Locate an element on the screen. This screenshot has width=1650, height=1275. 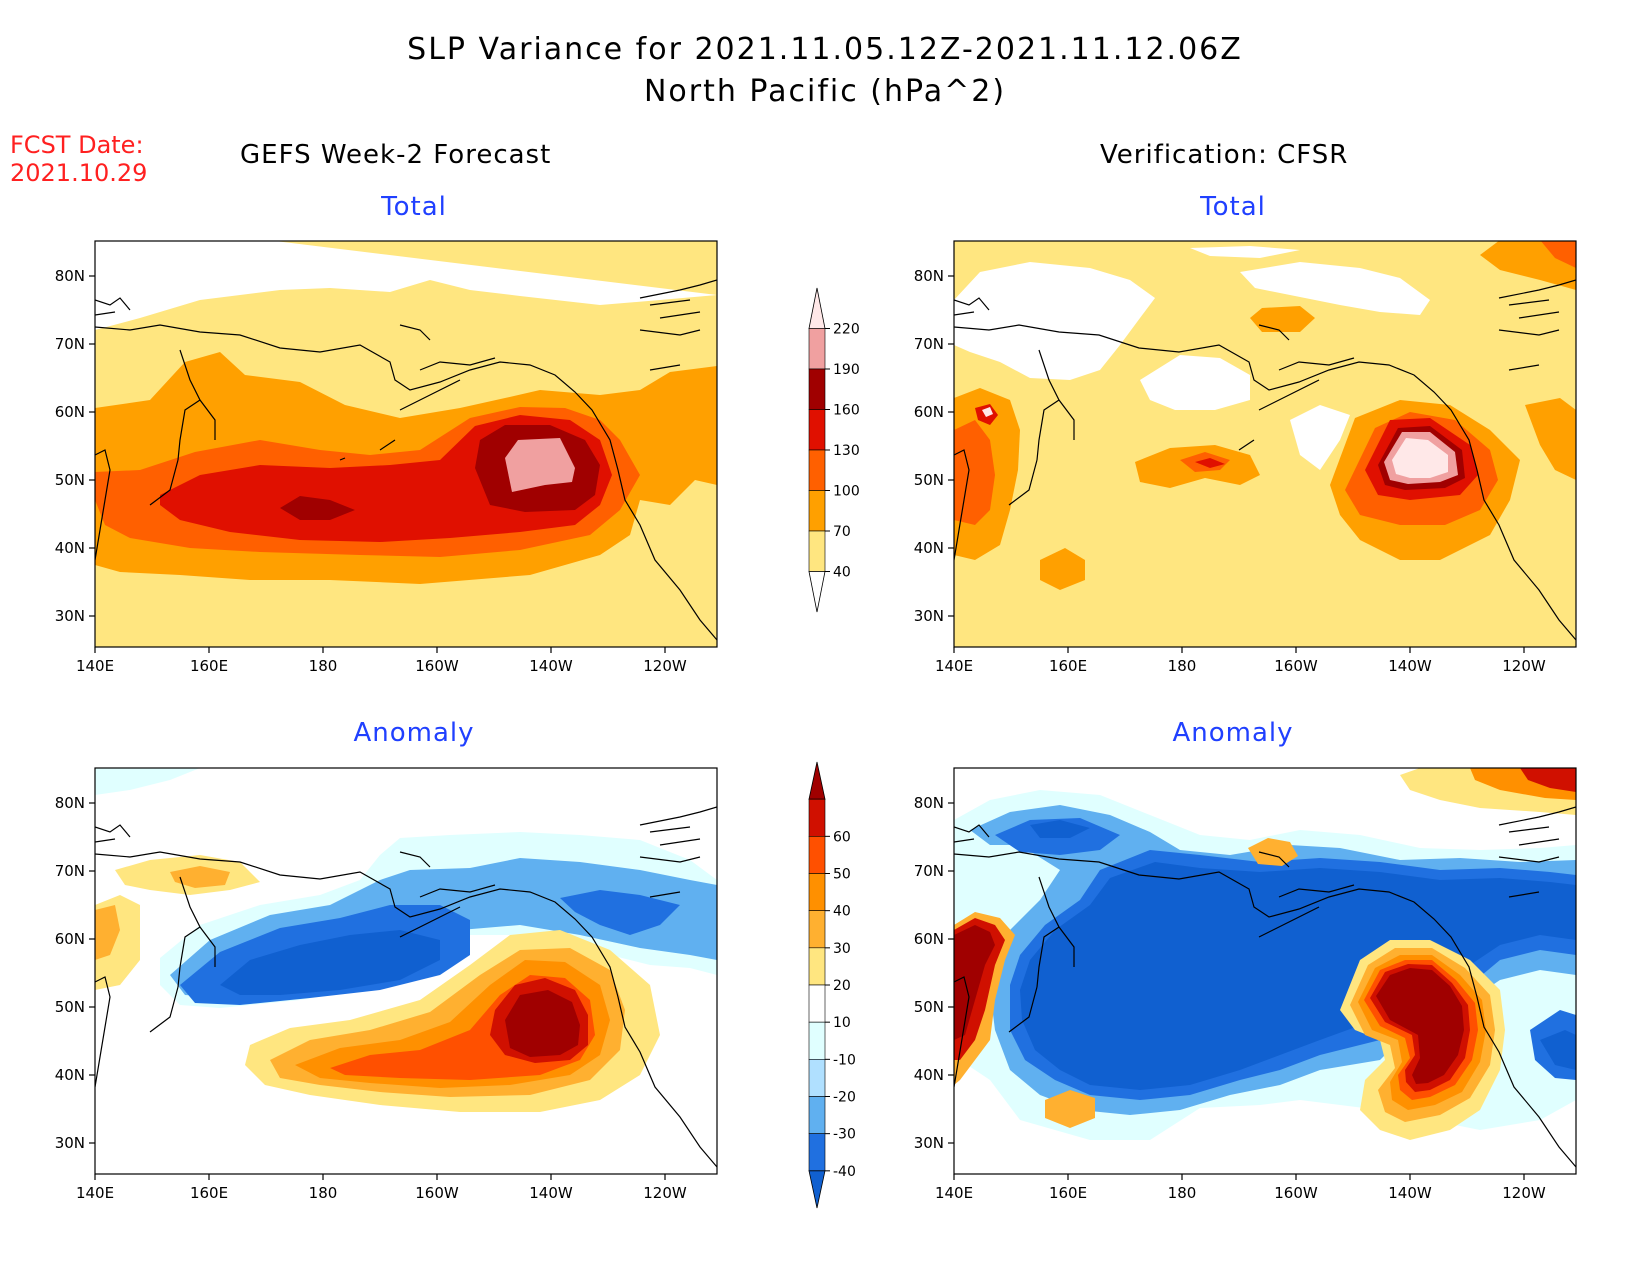
map-verification-total is located at coordinates (1265, 444).